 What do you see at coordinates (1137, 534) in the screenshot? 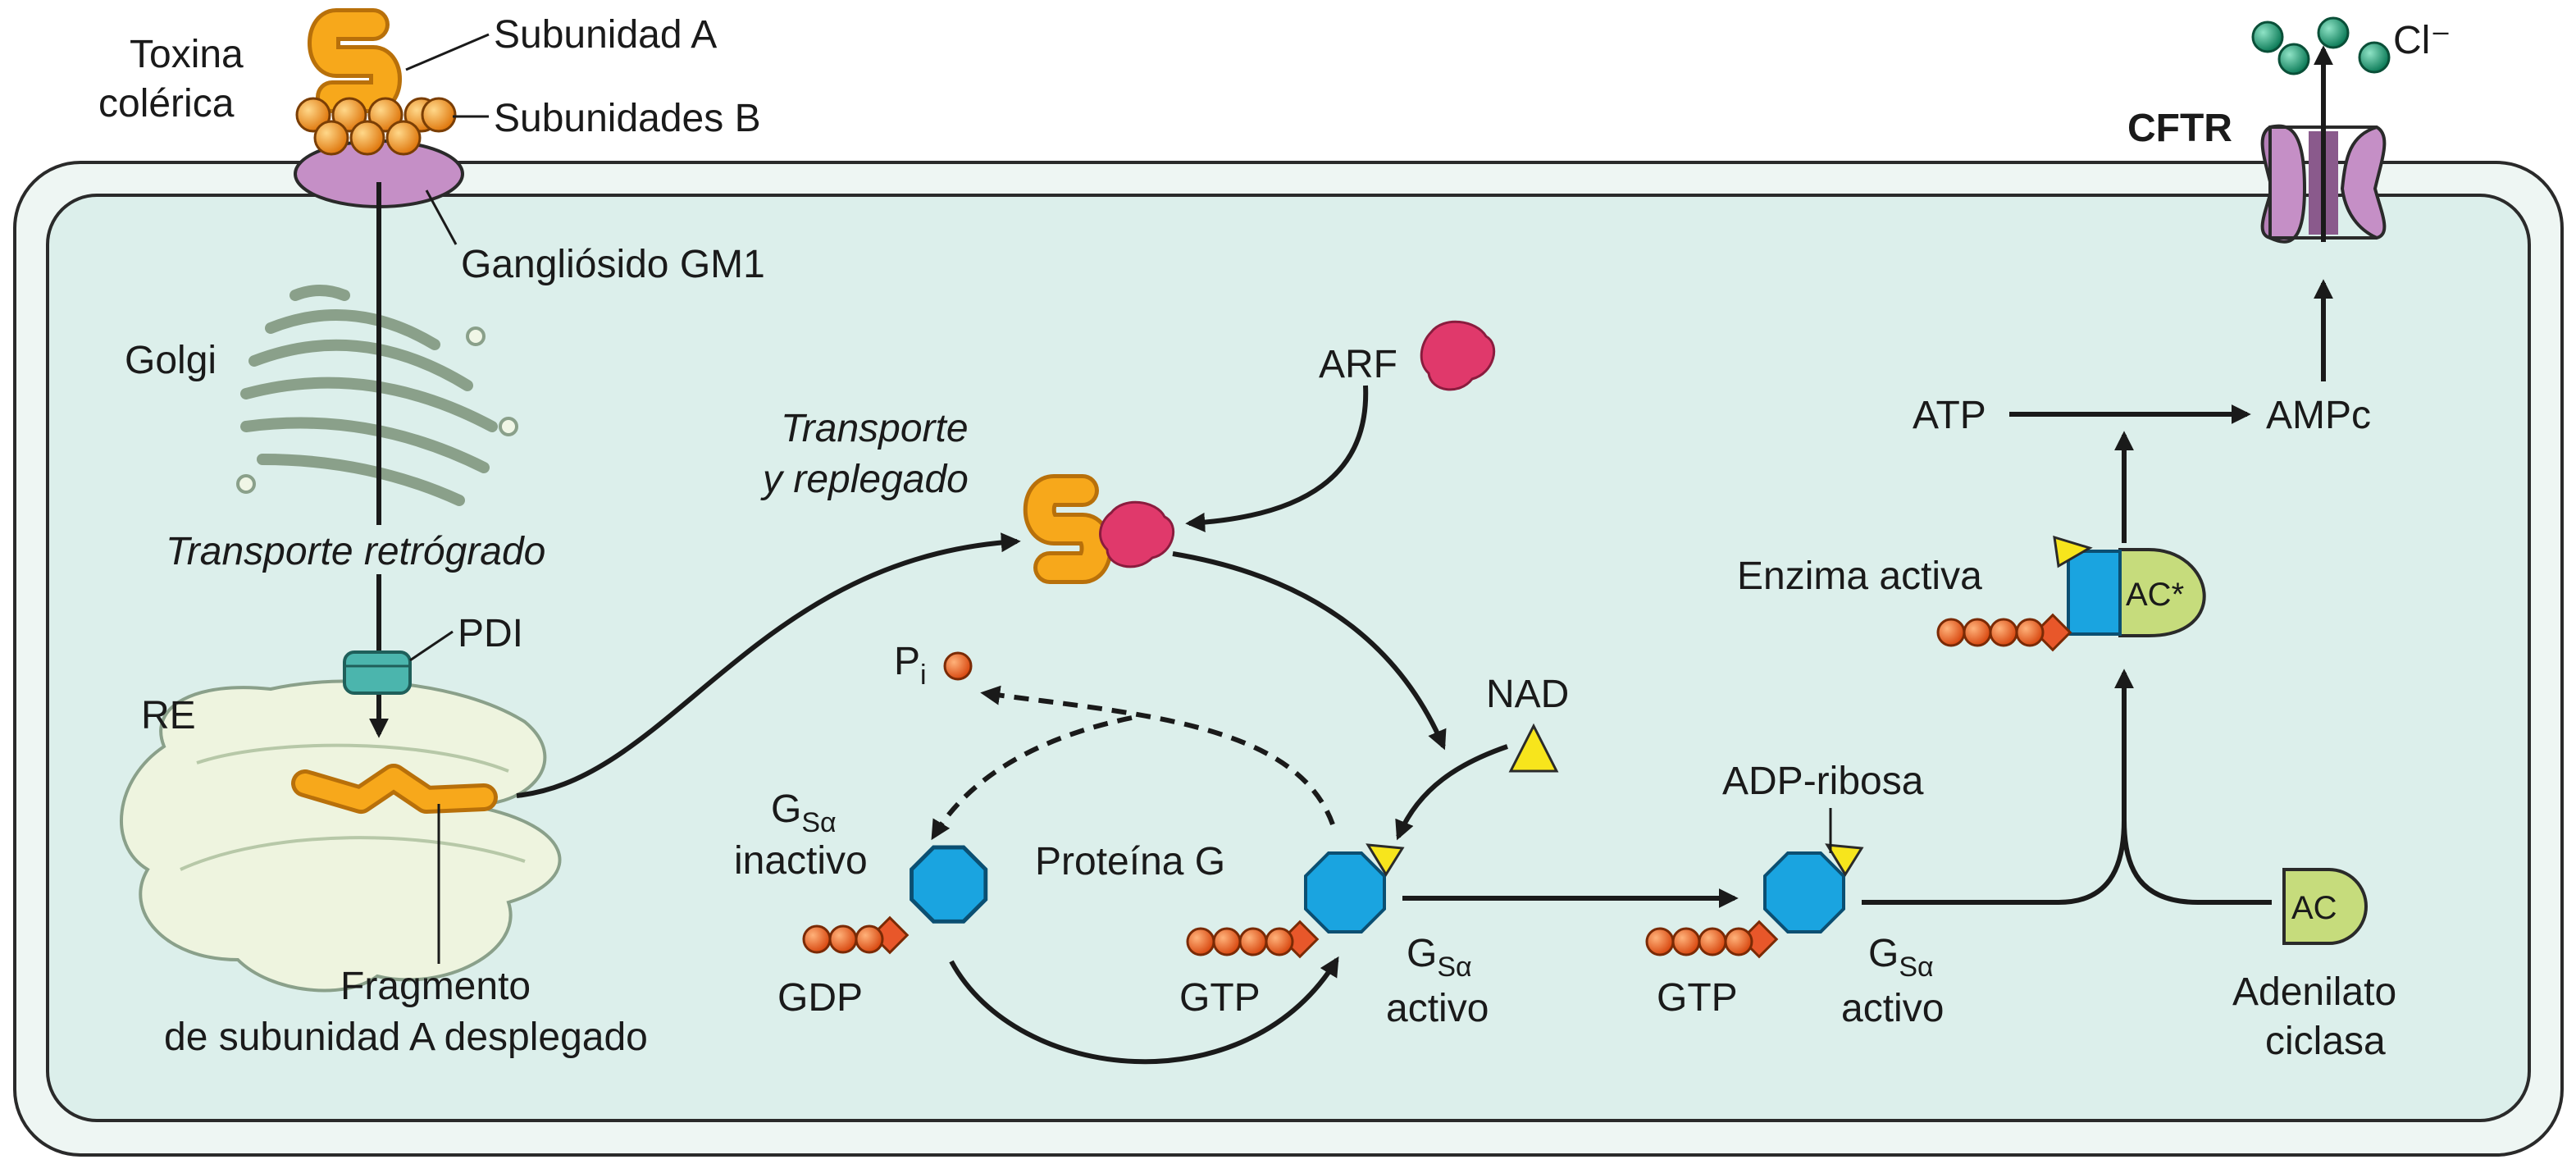
I see `arf-bound` at bounding box center [1137, 534].